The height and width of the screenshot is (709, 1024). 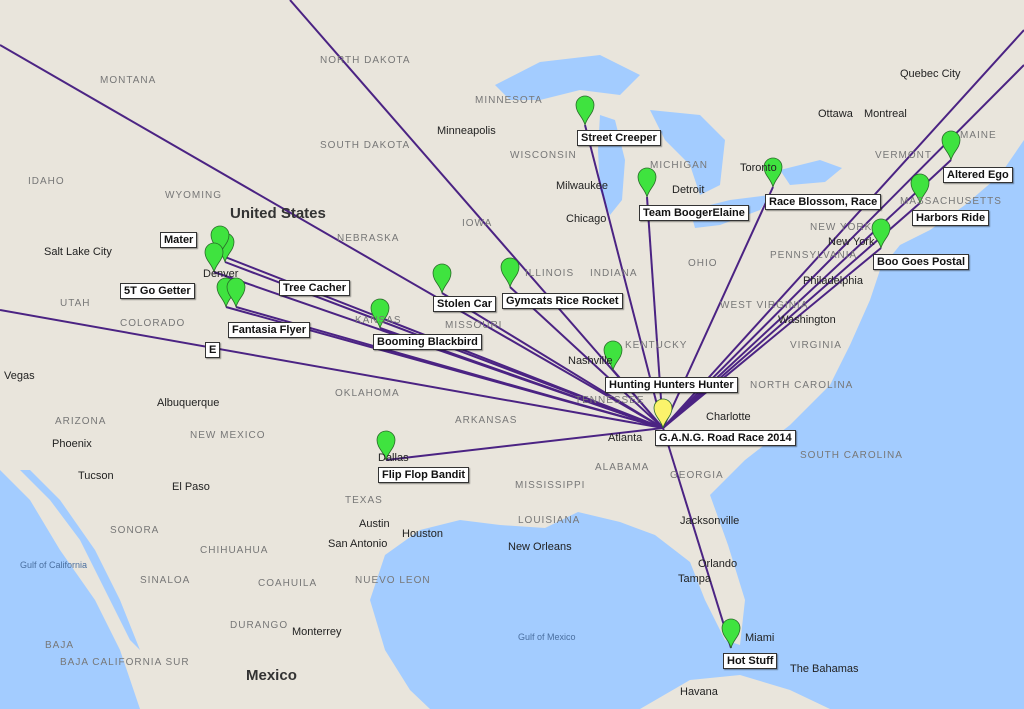 What do you see at coordinates (540, 547) in the screenshot?
I see `city-label: New Orleans` at bounding box center [540, 547].